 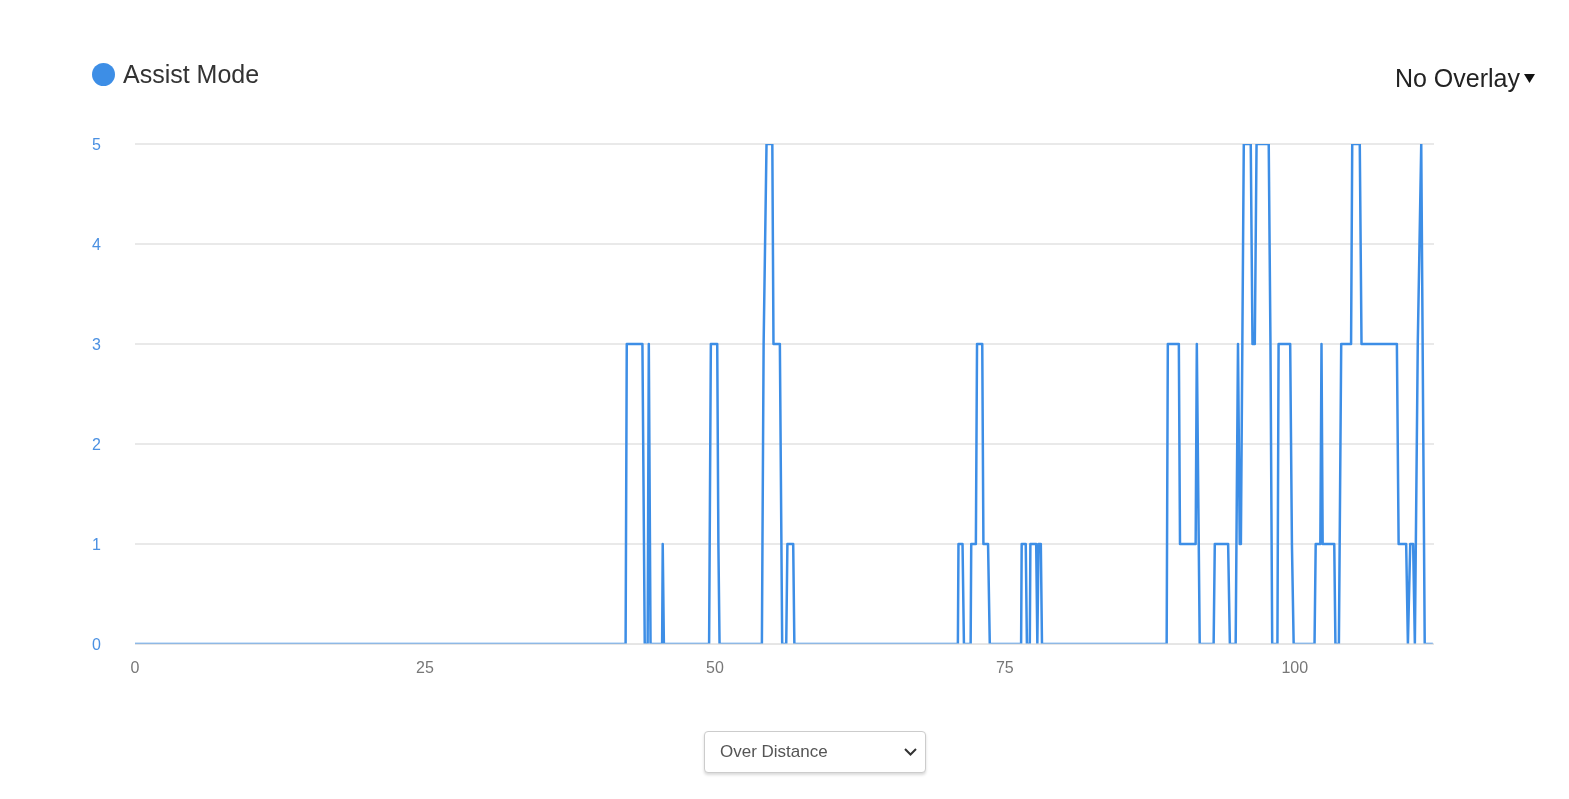 I want to click on dropdown-field: Over Distance, so click(x=815, y=752).